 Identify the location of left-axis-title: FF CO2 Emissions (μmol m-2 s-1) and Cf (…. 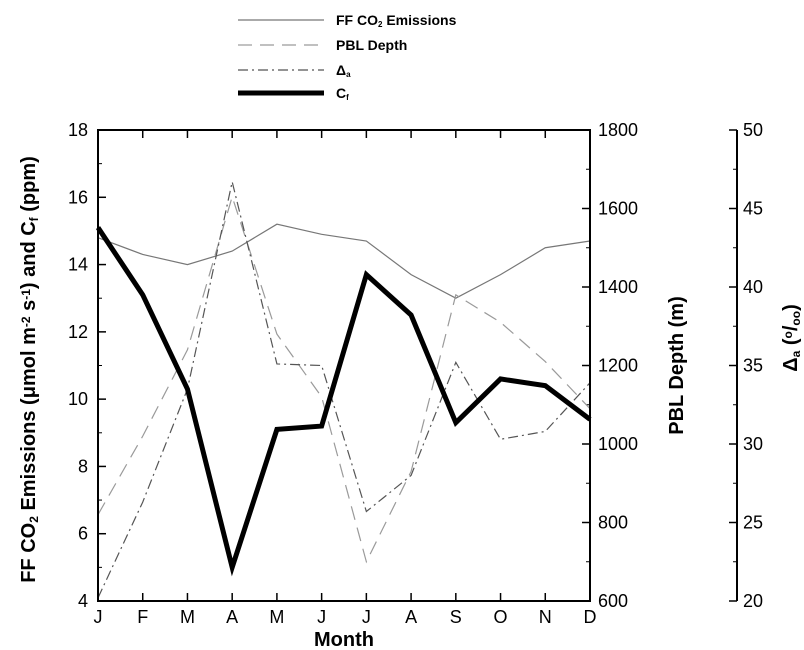
(29, 369).